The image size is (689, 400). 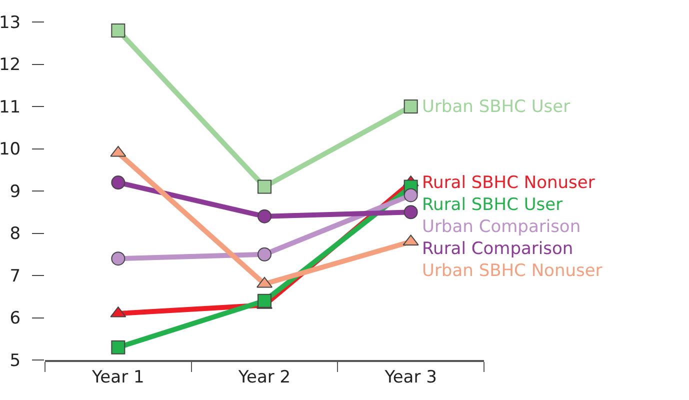 I want to click on series-label: Rural Comparison, so click(x=498, y=249).